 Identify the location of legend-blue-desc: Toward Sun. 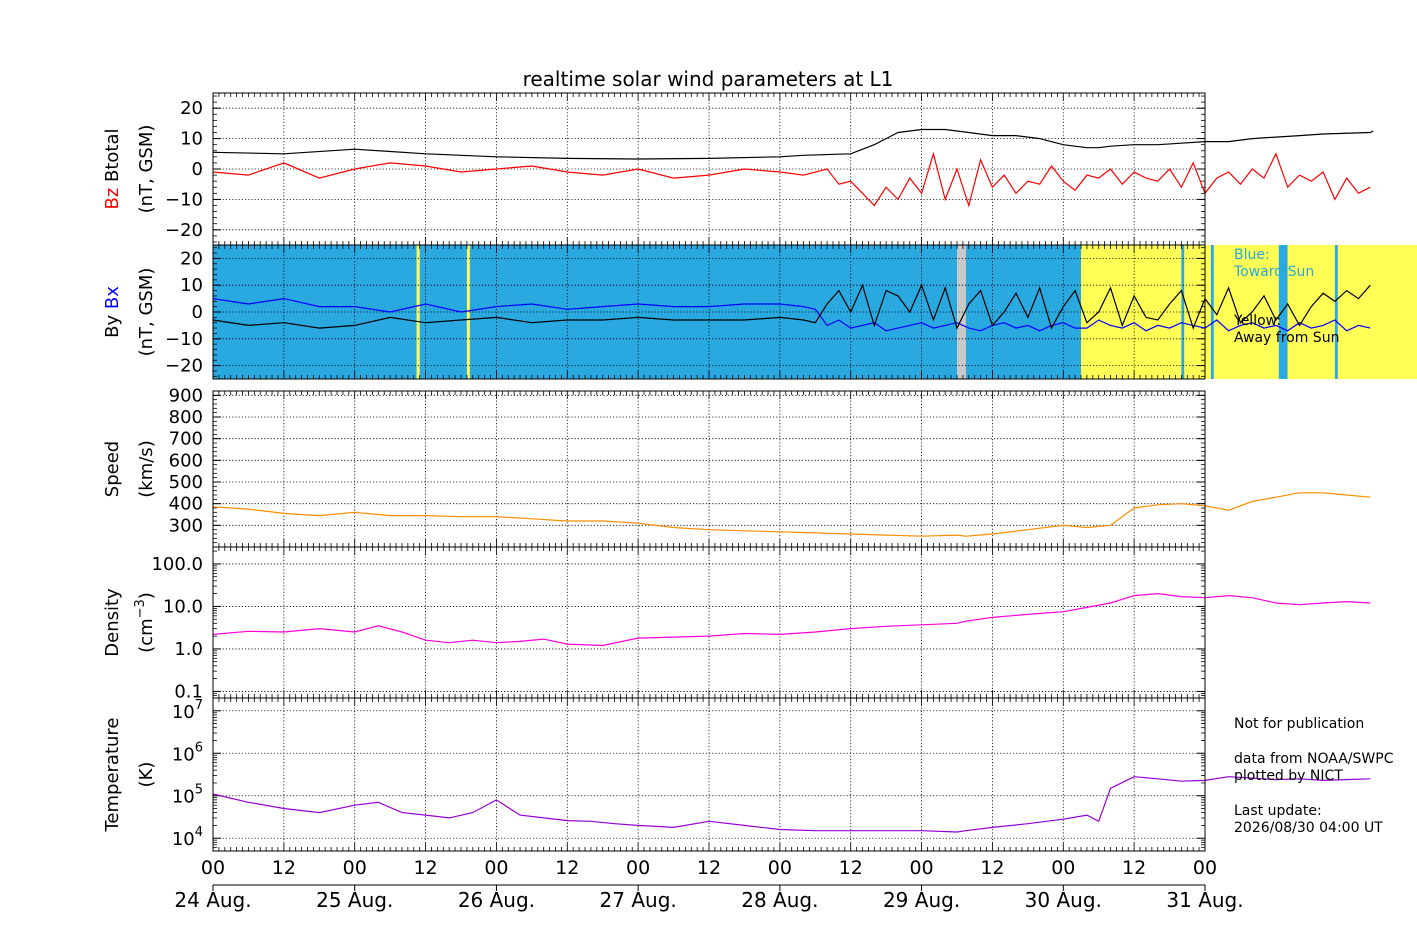
(1274, 272).